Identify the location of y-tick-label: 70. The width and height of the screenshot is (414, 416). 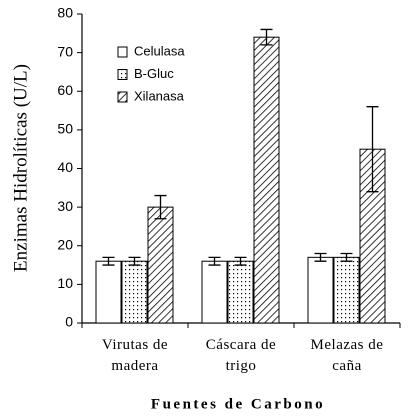
(65, 51).